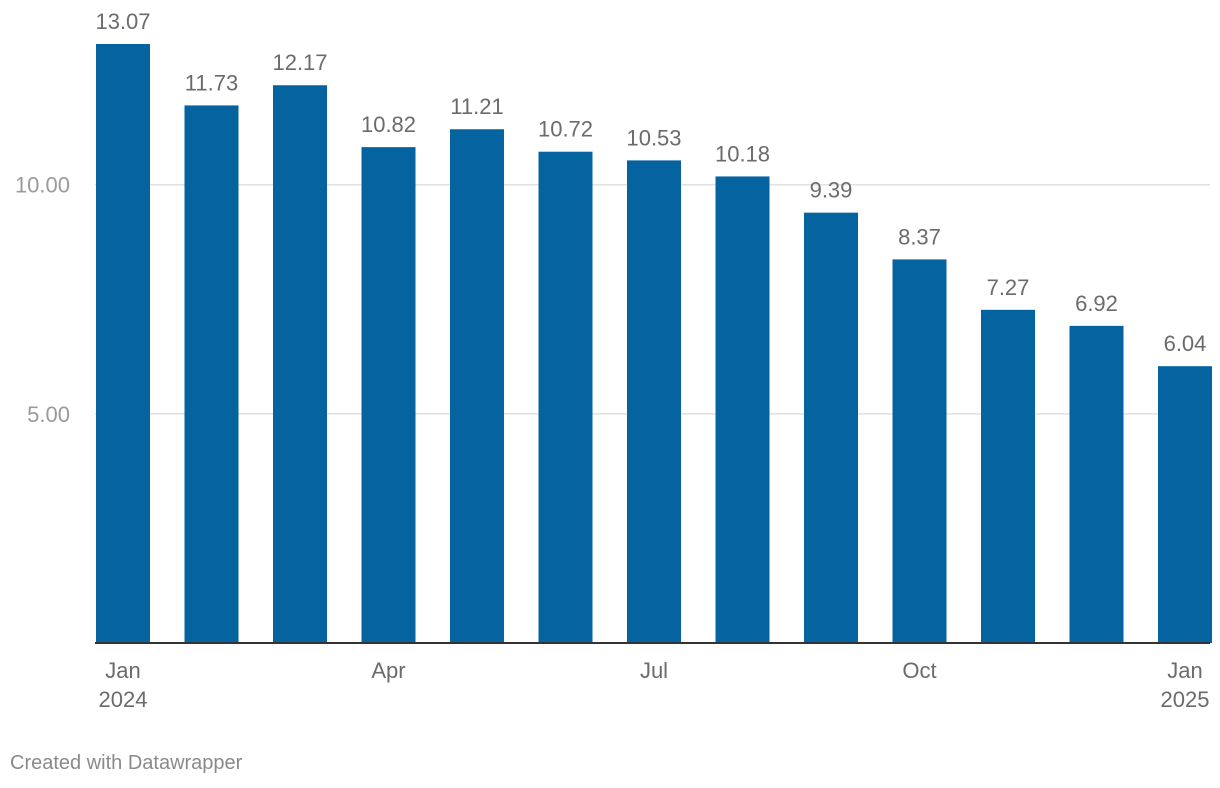  Describe the element at coordinates (565, 129) in the screenshot. I see `bar-value-label: 10.72` at that location.